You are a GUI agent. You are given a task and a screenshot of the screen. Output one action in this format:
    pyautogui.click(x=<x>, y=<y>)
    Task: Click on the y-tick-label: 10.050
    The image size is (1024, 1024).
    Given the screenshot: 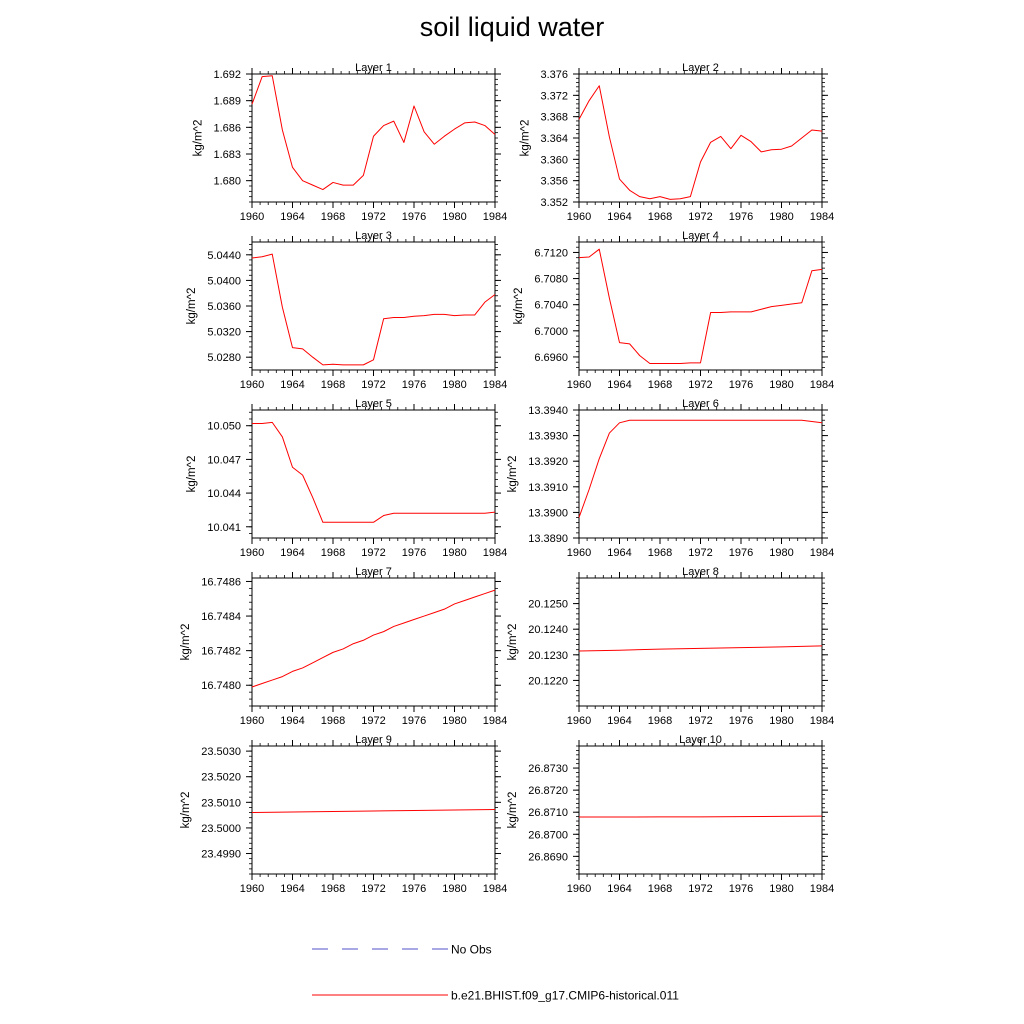 What is the action you would take?
    pyautogui.click(x=224, y=427)
    